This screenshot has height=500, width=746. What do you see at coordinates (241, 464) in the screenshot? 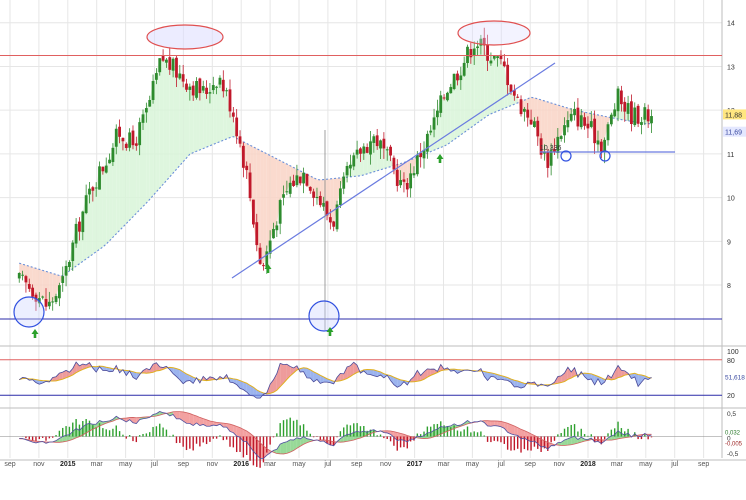
I see `x-tick-label: 2016` at bounding box center [241, 464].